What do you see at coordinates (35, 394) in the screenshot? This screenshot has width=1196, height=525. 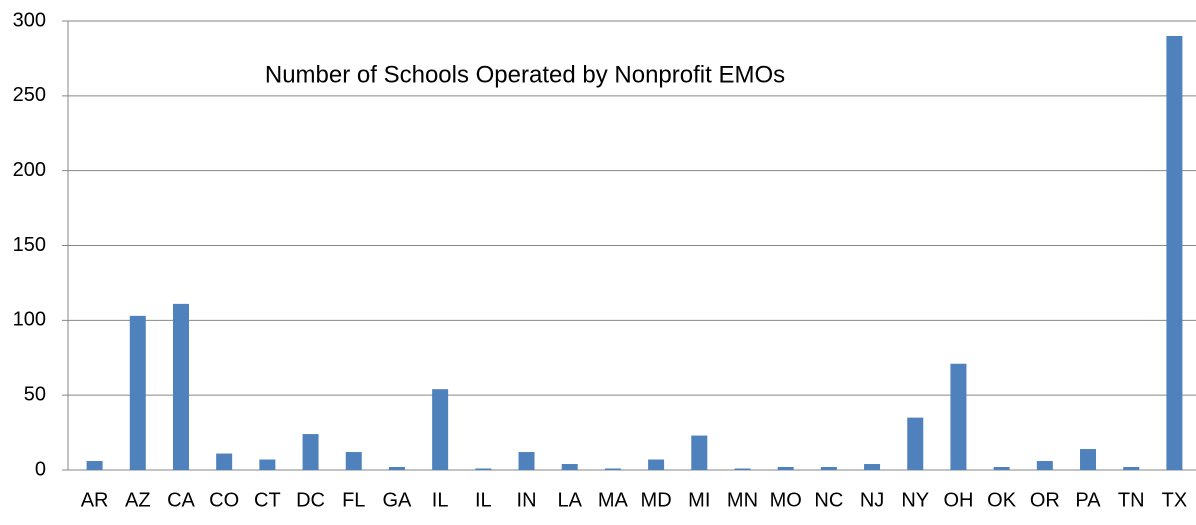 I see `y-tick-label: 50` at bounding box center [35, 394].